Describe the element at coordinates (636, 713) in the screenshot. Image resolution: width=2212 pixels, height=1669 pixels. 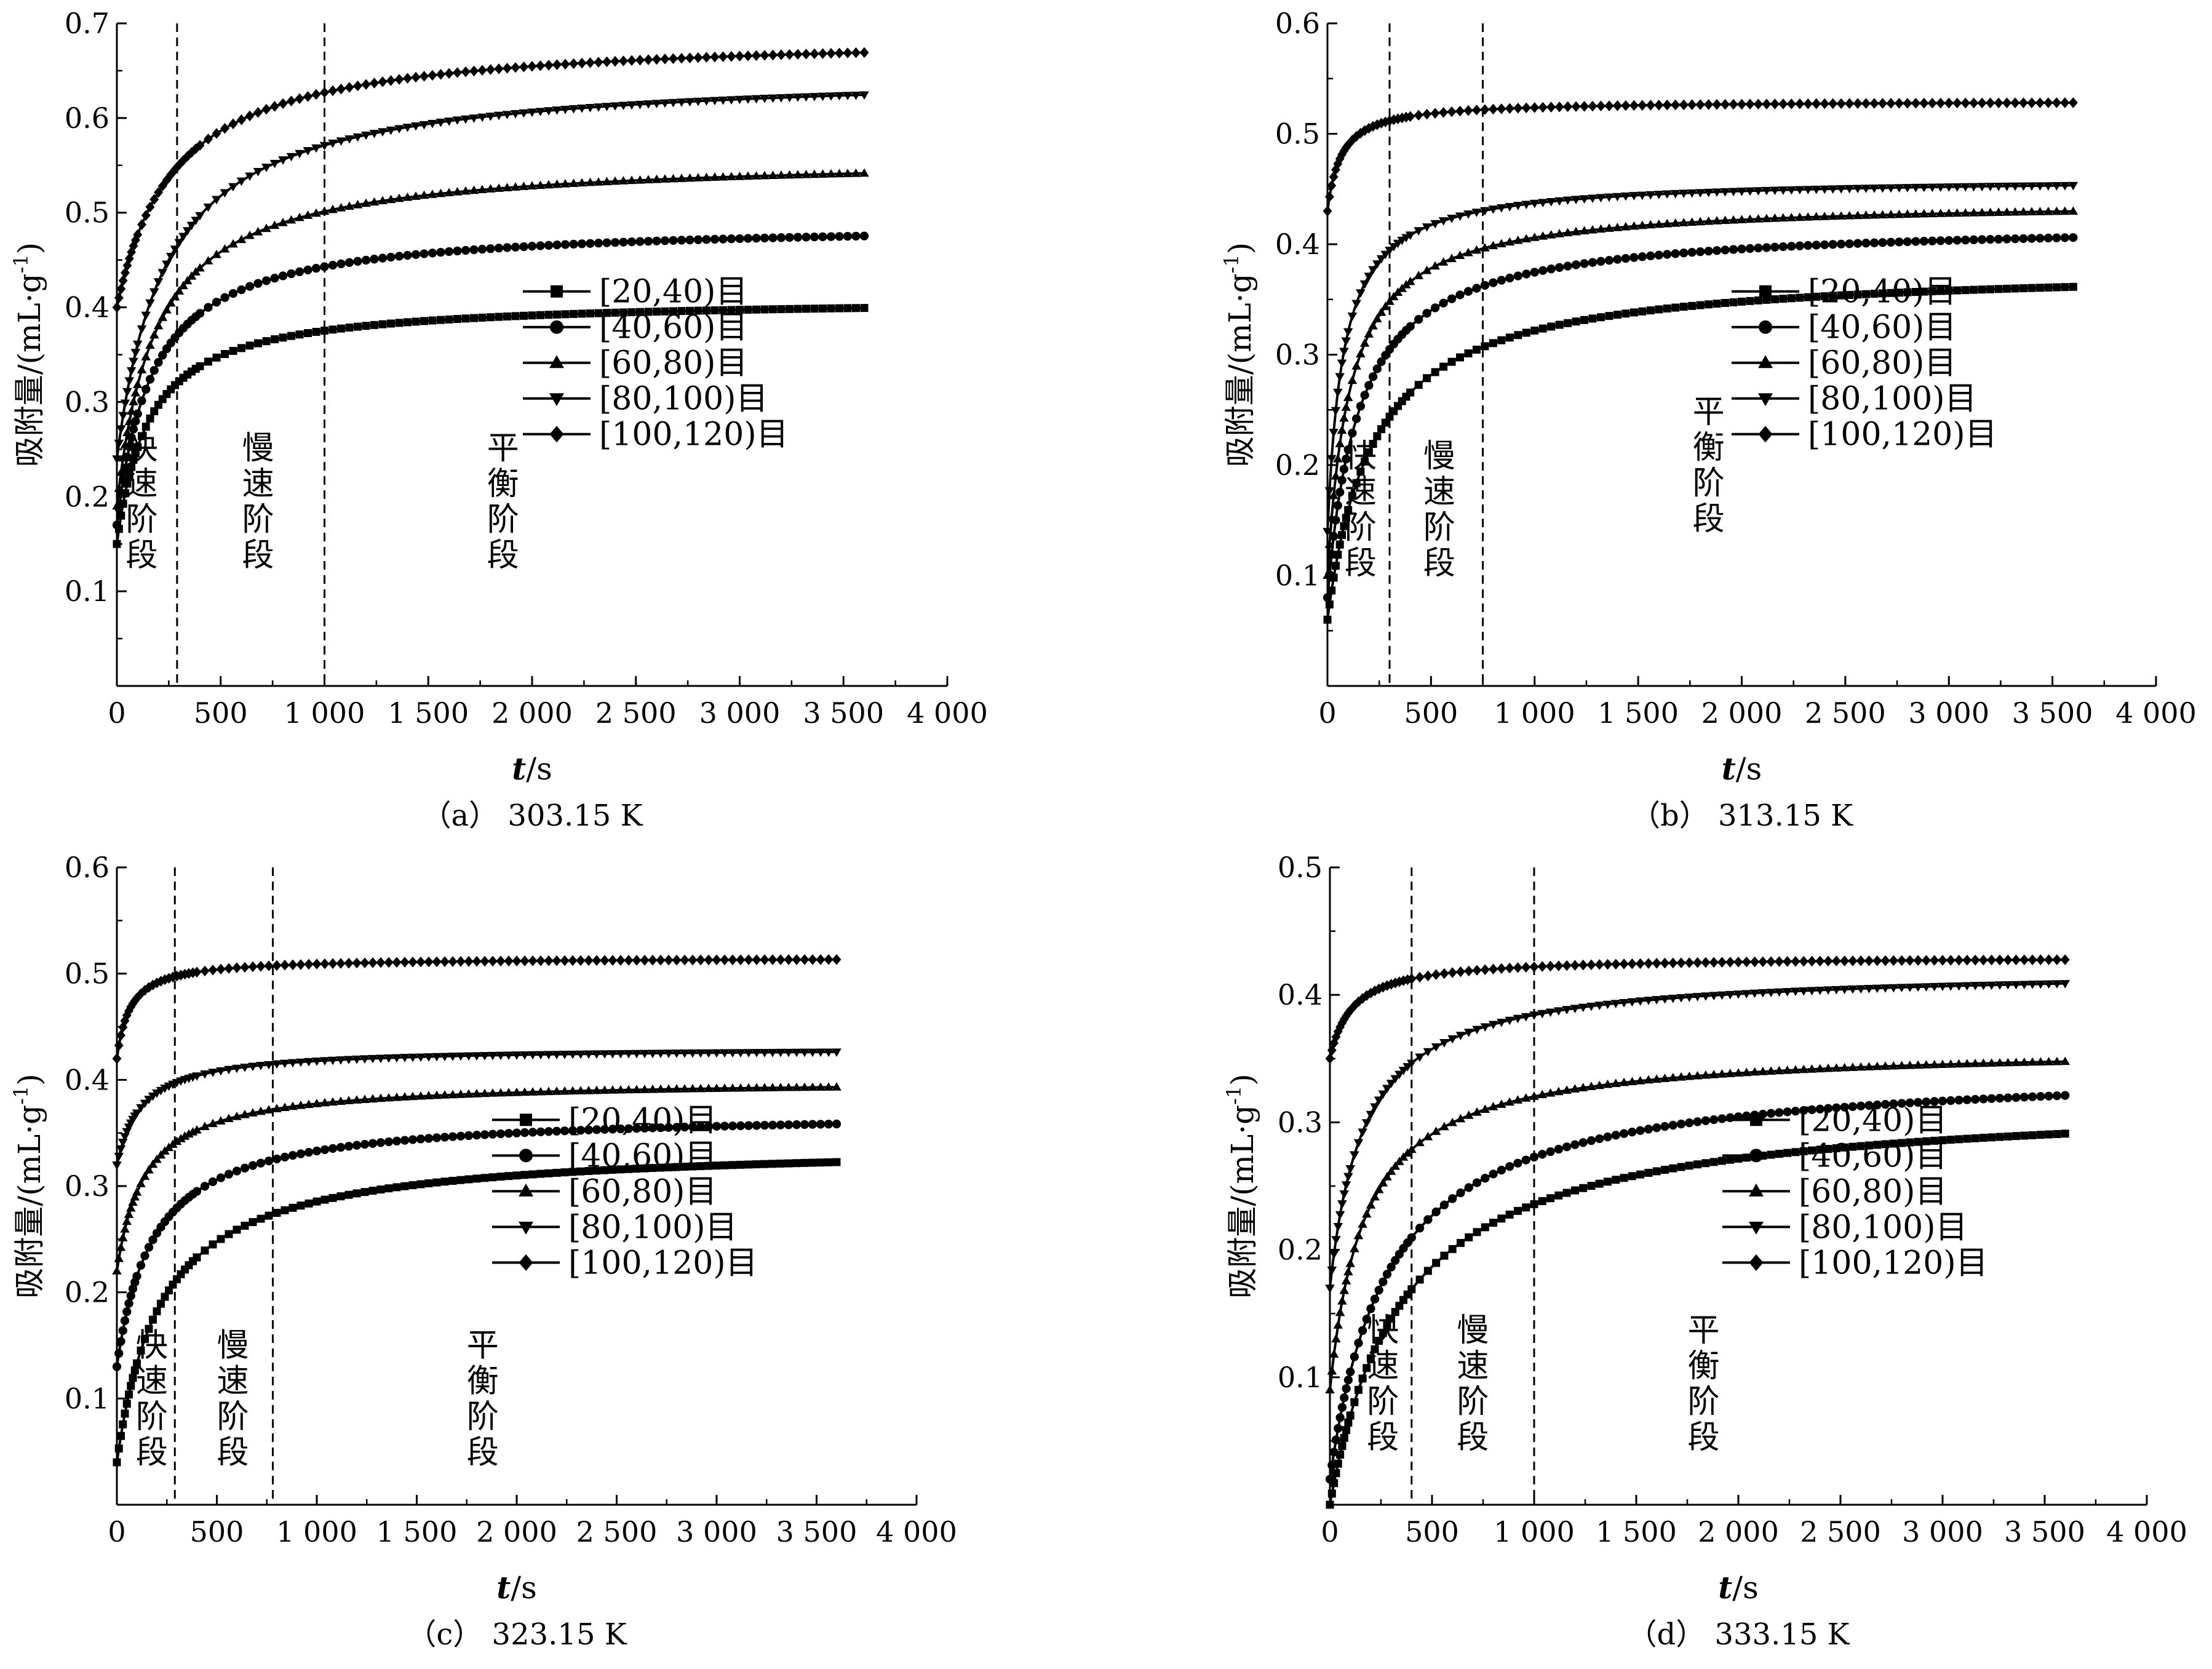
I see `x-tick-label: 2 500` at that location.